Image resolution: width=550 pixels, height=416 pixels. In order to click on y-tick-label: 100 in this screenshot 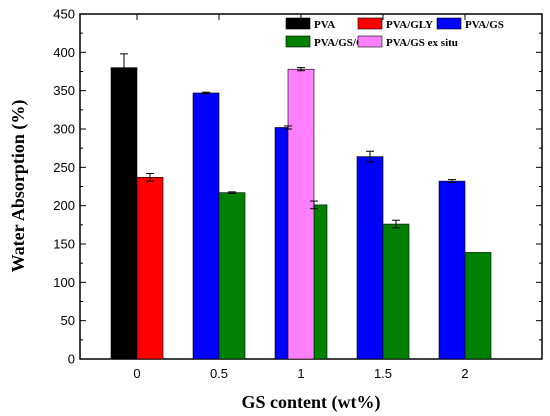, I will do `click(64, 282)`.